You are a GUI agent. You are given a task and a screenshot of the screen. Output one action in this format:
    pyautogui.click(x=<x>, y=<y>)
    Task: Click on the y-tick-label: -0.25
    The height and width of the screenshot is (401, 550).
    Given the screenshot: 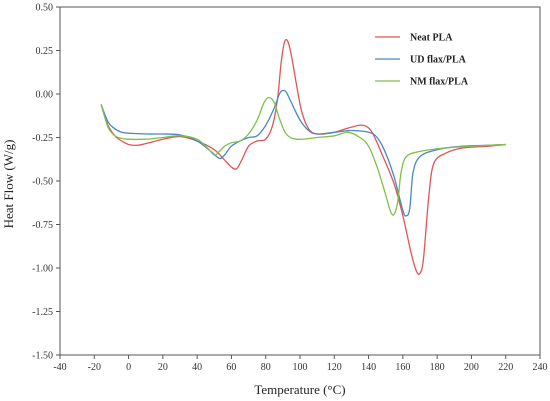 What is the action you would take?
    pyautogui.click(x=42, y=138)
    